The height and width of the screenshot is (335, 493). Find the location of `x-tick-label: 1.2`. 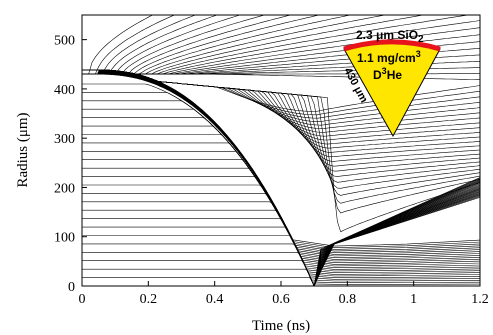

x-tick-label: 1.2 is located at coordinates (480, 299).